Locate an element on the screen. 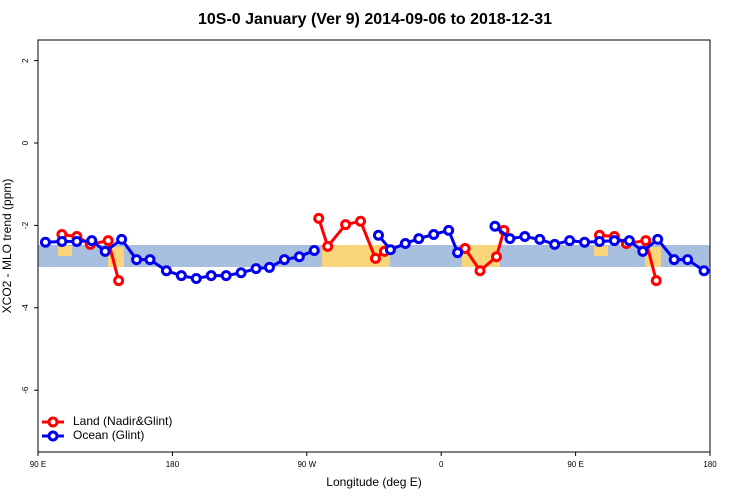 This screenshot has height=500, width=750. y-axis-label: XCO2 - MLO trend (ppm) is located at coordinates (7, 246).